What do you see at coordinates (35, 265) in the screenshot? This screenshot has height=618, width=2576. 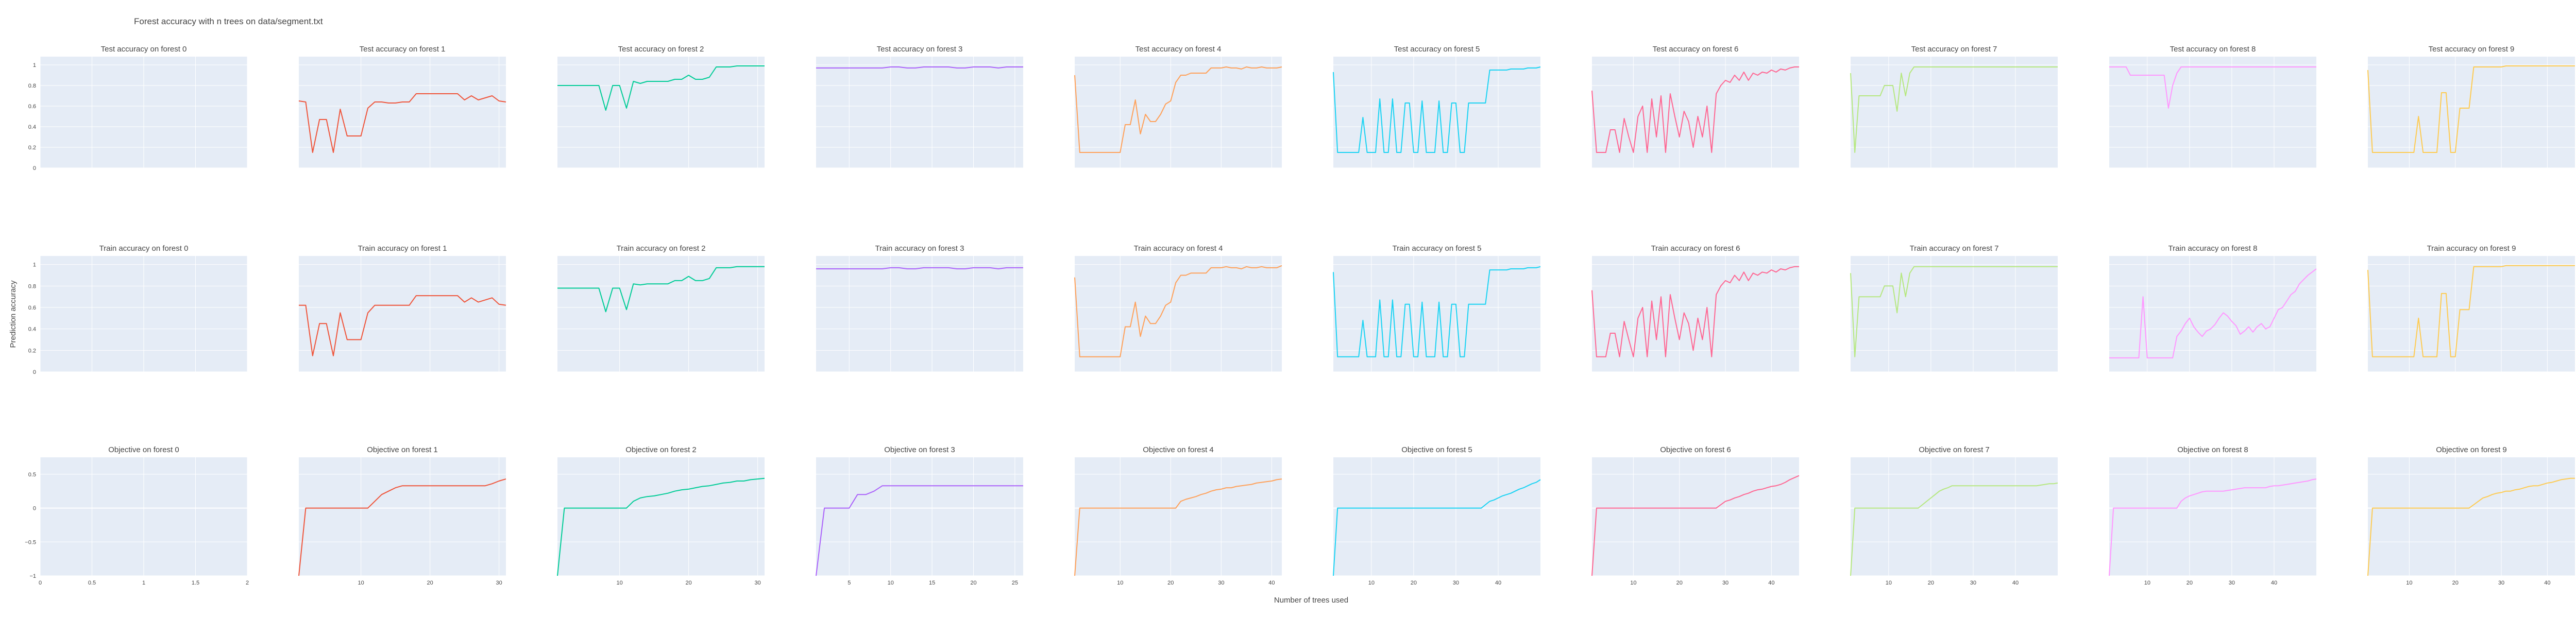 I see `y-tick-label: 1` at bounding box center [35, 265].